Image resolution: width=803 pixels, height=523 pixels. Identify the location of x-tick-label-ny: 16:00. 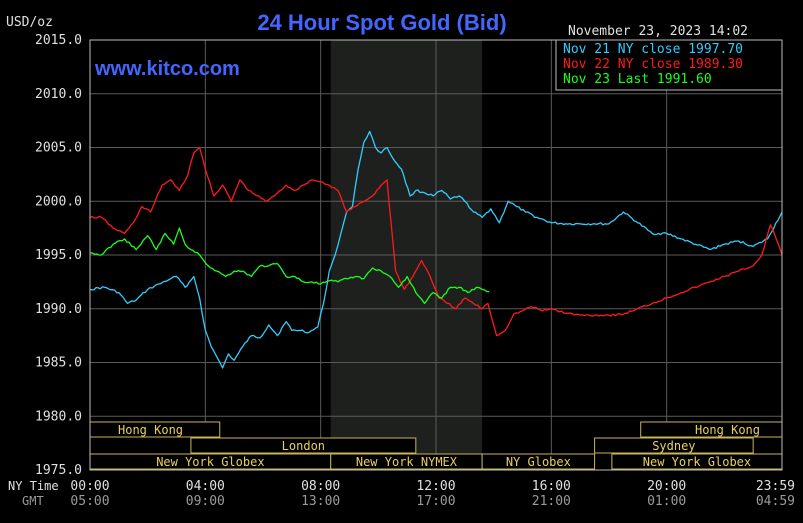
(551, 486).